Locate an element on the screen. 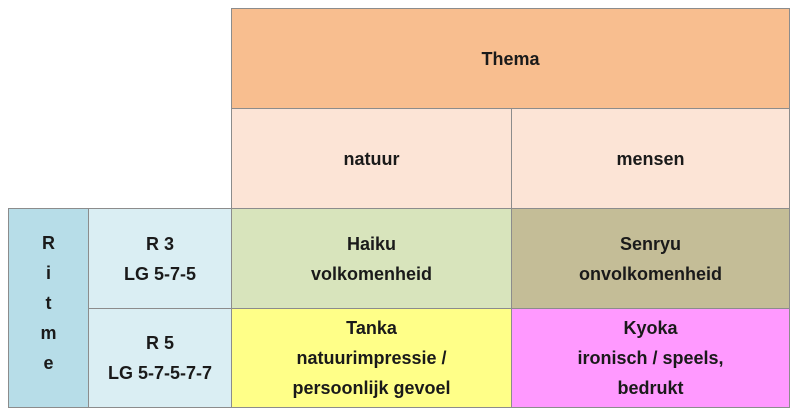 This screenshot has width=800, height=414. line: Kyoka is located at coordinates (650, 328).